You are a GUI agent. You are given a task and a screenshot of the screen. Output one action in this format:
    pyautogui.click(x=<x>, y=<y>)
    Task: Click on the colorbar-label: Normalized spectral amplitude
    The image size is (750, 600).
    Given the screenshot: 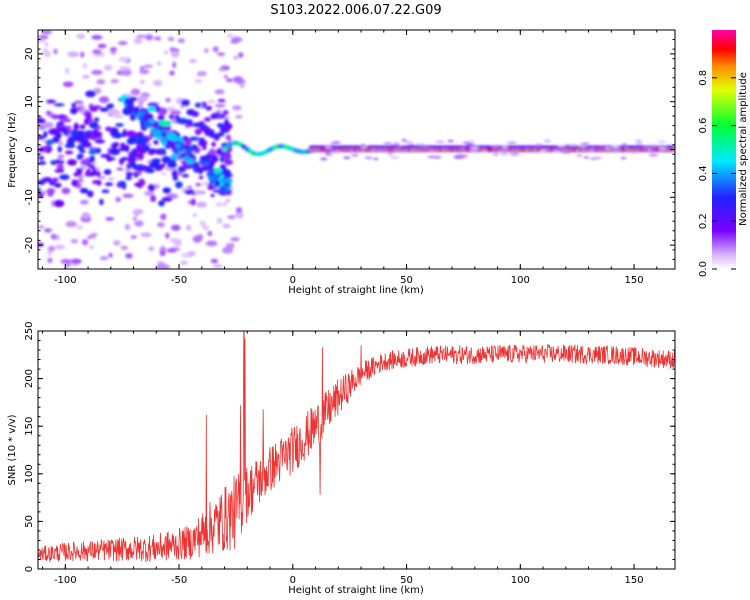 What is the action you would take?
    pyautogui.click(x=743, y=149)
    